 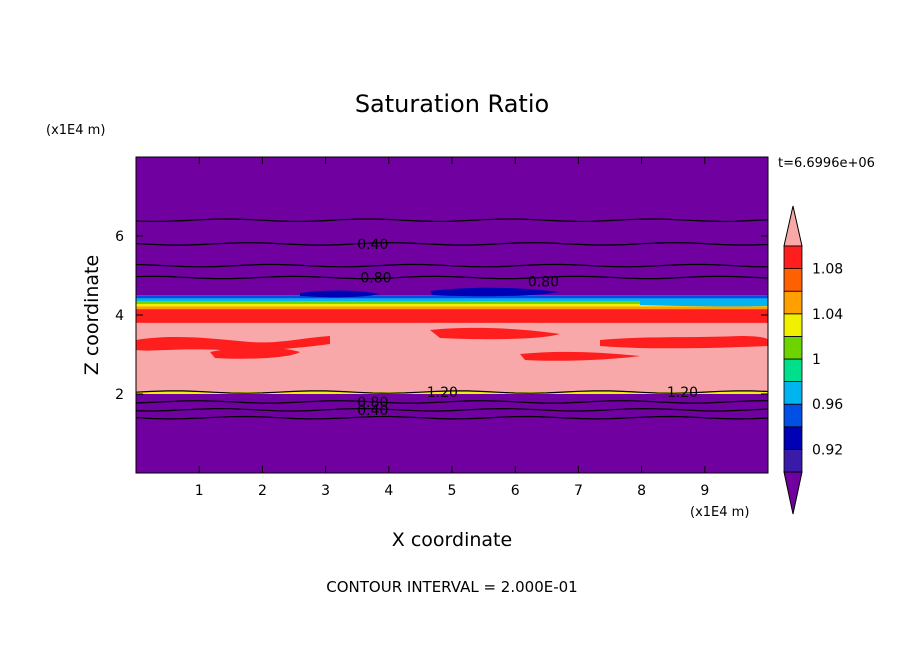 What do you see at coordinates (827, 270) in the screenshot?
I see `colorbar-label: 1.08` at bounding box center [827, 270].